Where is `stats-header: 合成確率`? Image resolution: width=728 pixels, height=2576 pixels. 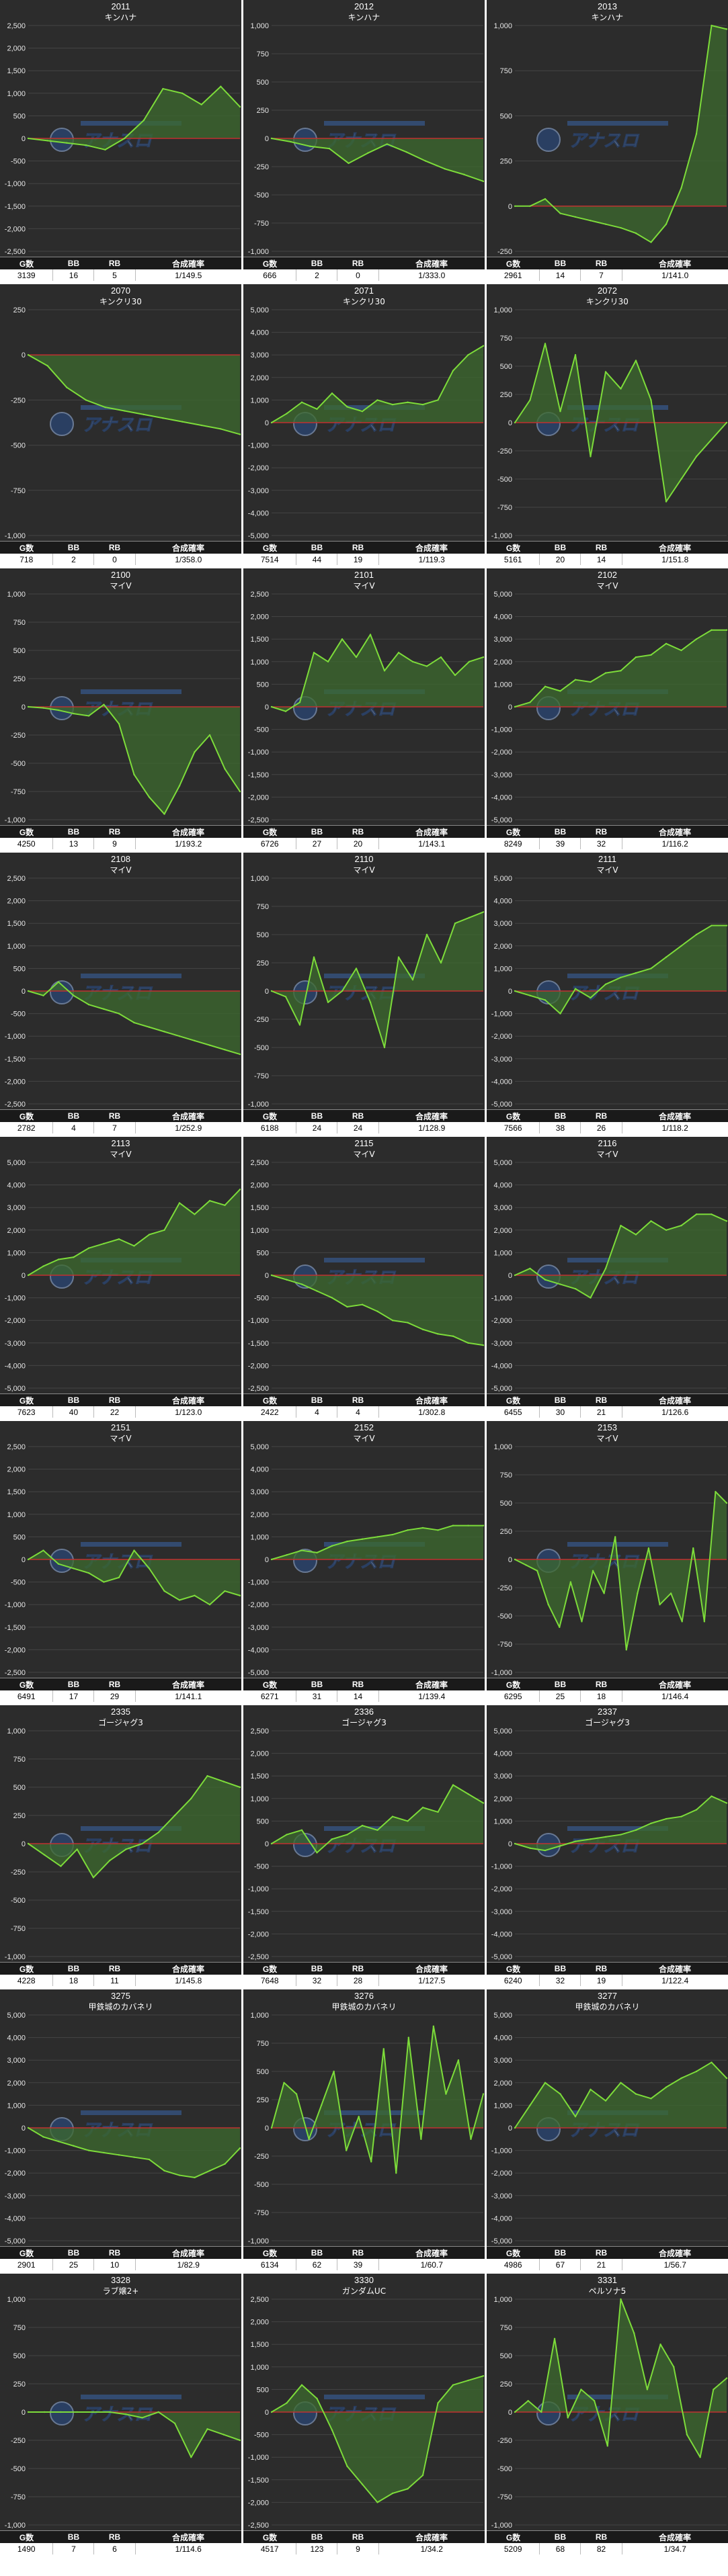
stats-header: 合成確率 is located at coordinates (431, 2537).